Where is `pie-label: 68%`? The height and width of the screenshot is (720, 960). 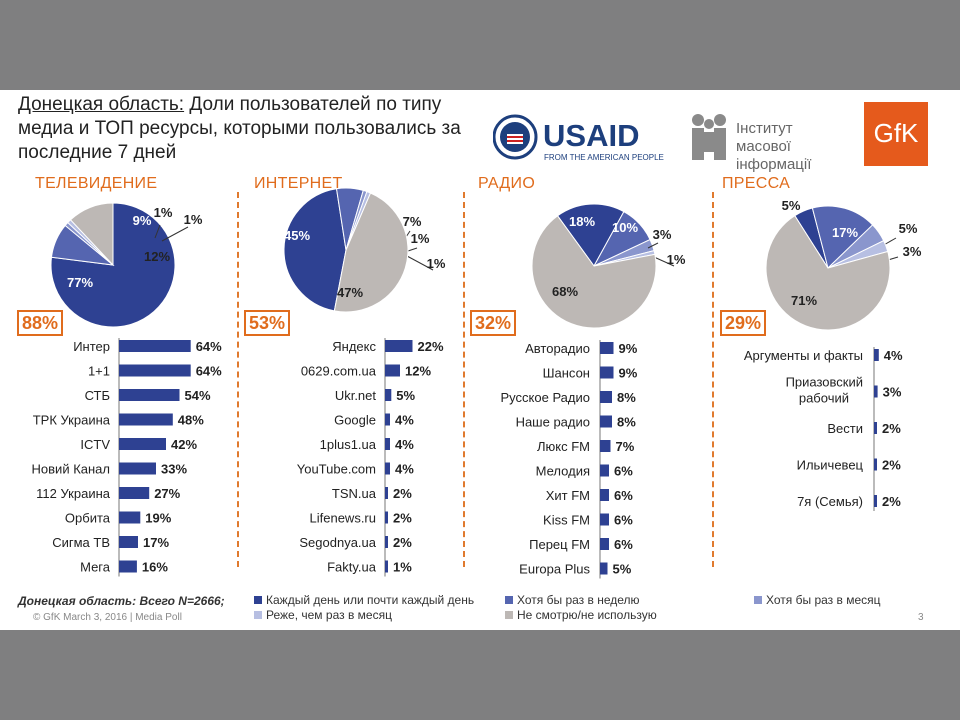
pie-label: 68% is located at coordinates (565, 291).